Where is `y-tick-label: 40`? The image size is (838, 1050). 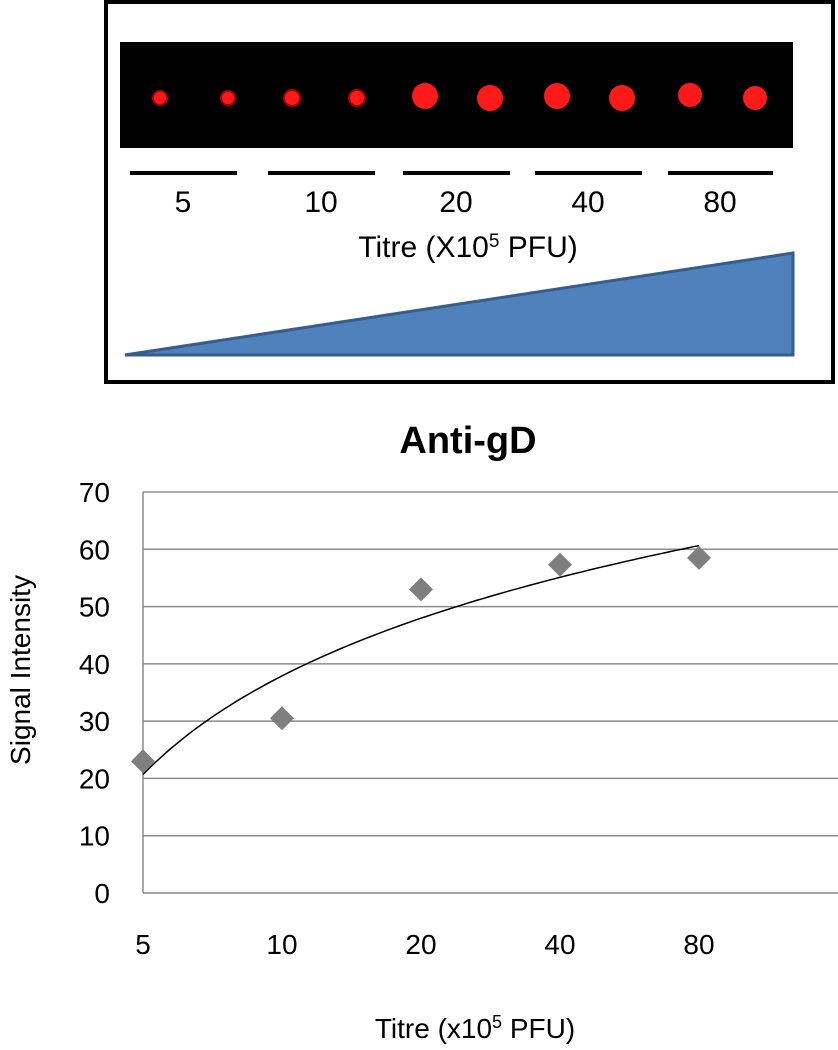 y-tick-label: 40 is located at coordinates (94, 664).